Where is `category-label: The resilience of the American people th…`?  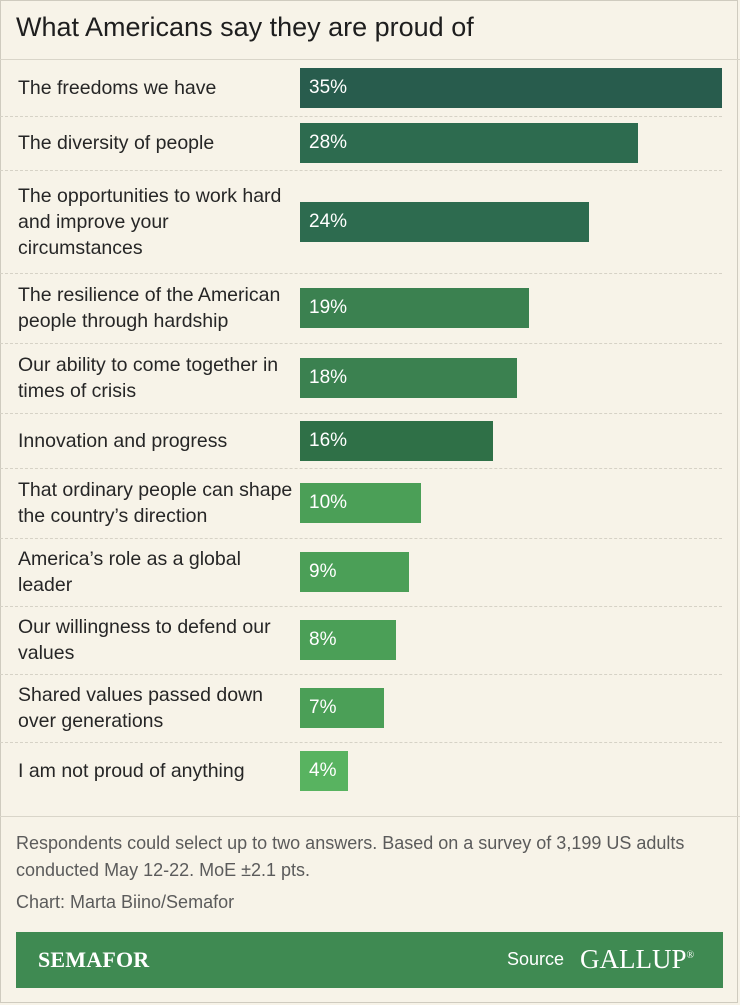 category-label: The resilience of the American people th… is located at coordinates (149, 308).